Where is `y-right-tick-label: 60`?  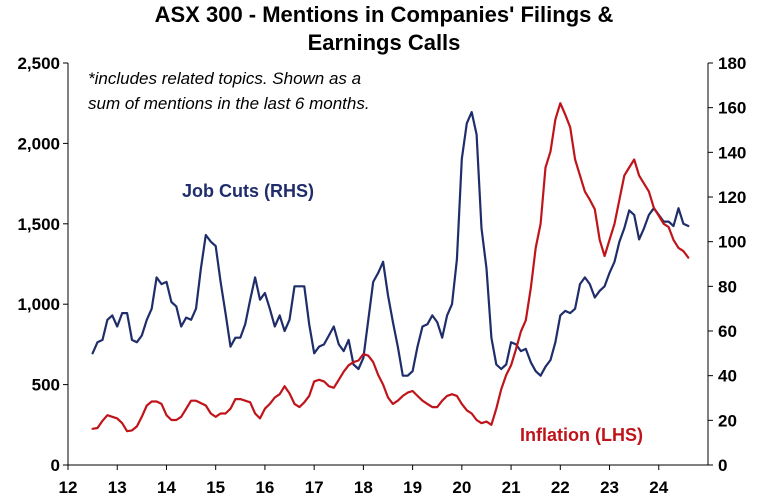
y-right-tick-label: 60 is located at coordinates (727, 331).